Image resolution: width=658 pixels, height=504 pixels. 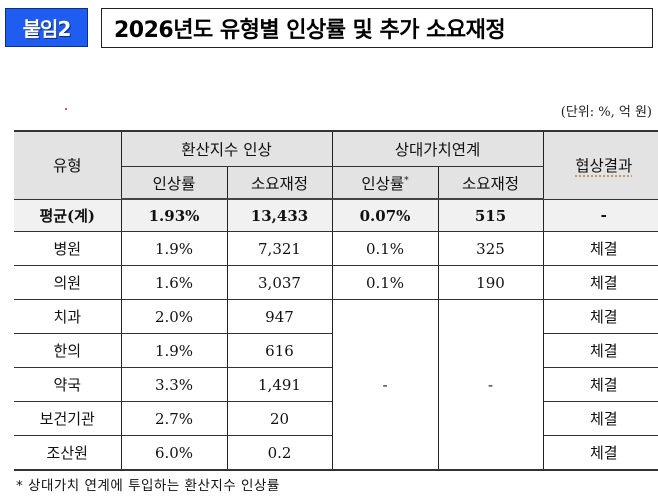 I want to click on table-row: 병원 1.9% 7,321 0.1% 325 체결, so click(x=336, y=248).